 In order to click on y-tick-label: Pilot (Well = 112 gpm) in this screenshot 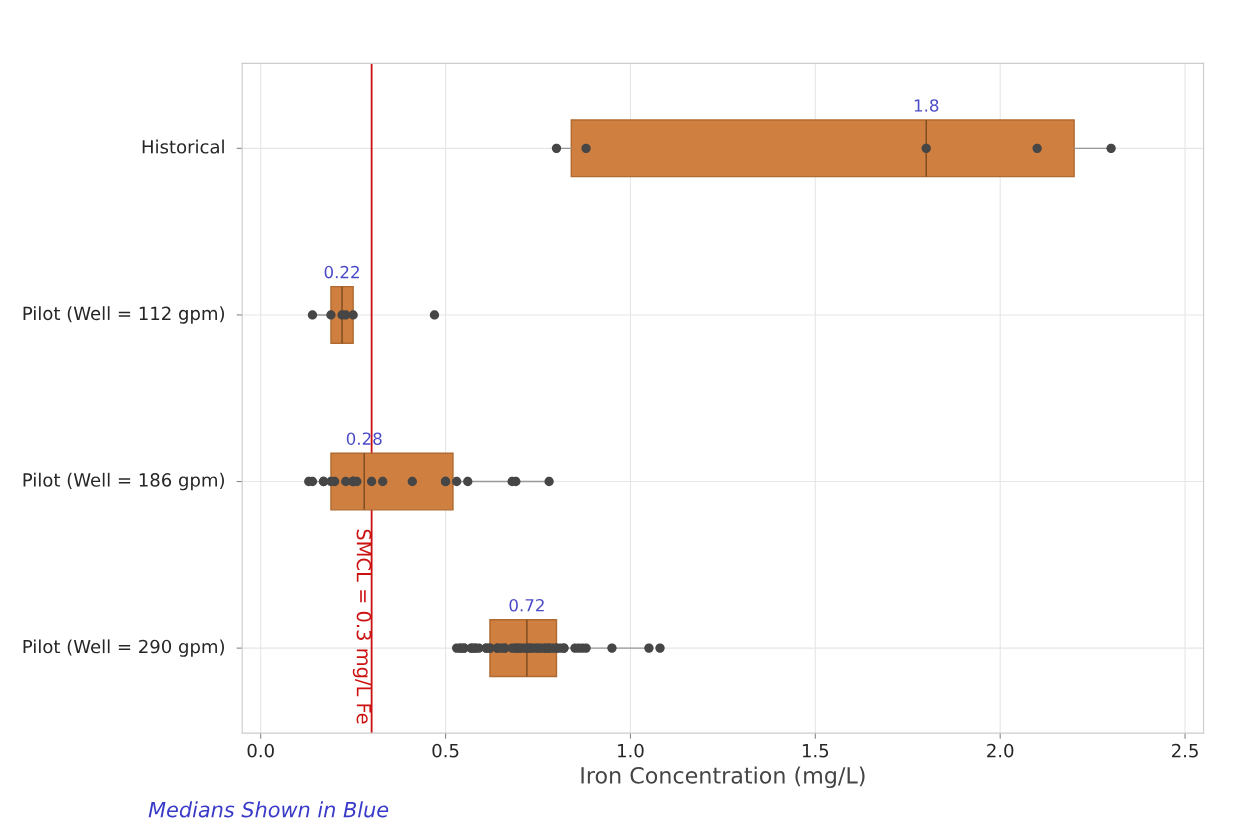, I will do `click(123, 315)`.